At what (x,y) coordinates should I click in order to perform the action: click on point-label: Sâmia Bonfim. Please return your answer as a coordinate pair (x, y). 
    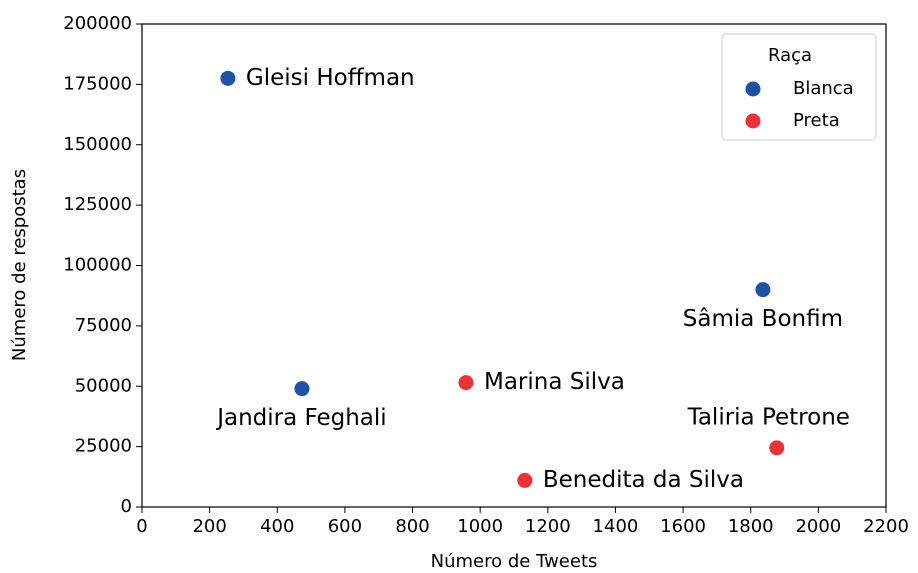
    Looking at the image, I should click on (763, 319).